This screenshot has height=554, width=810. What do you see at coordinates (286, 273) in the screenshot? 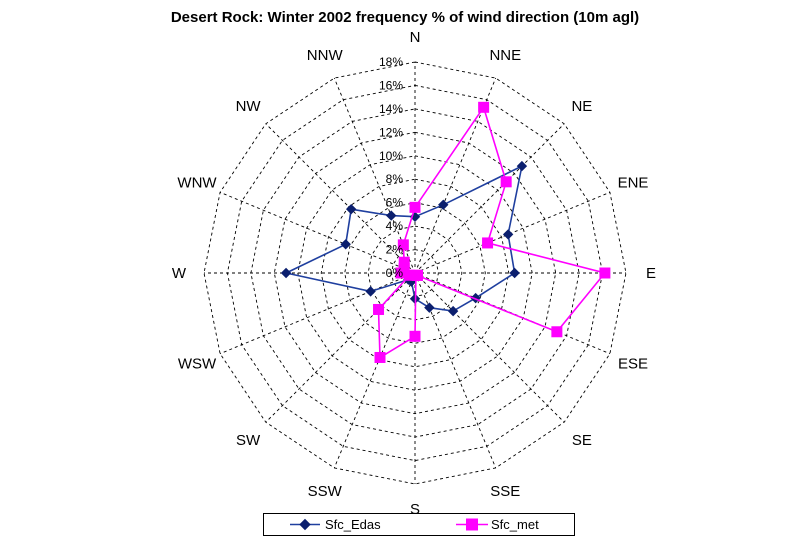
I see `data-point-sfc-edas-w` at bounding box center [286, 273].